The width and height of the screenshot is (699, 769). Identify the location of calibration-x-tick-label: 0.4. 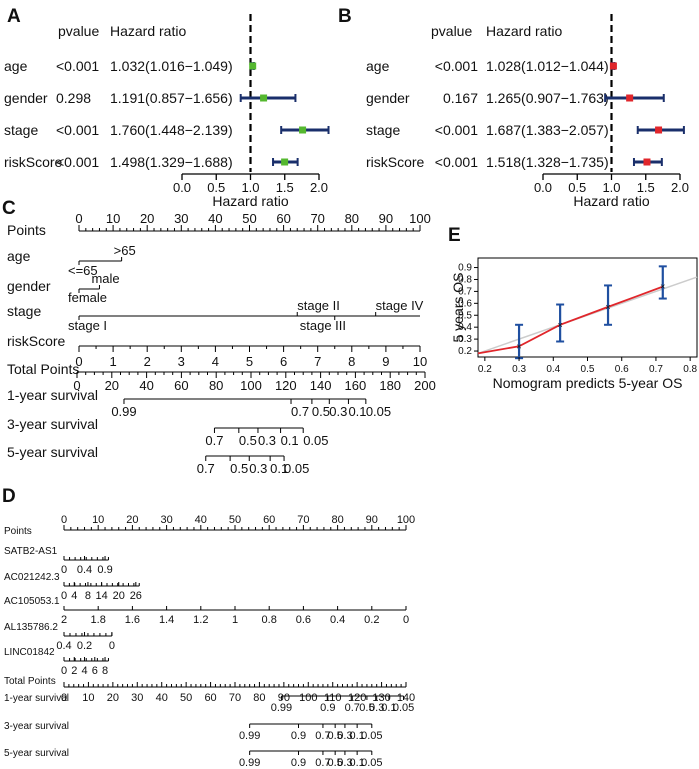
(553, 369).